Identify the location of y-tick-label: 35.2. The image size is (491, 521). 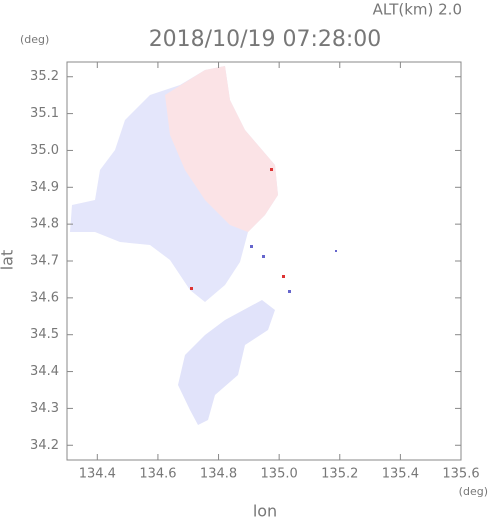
(44, 76).